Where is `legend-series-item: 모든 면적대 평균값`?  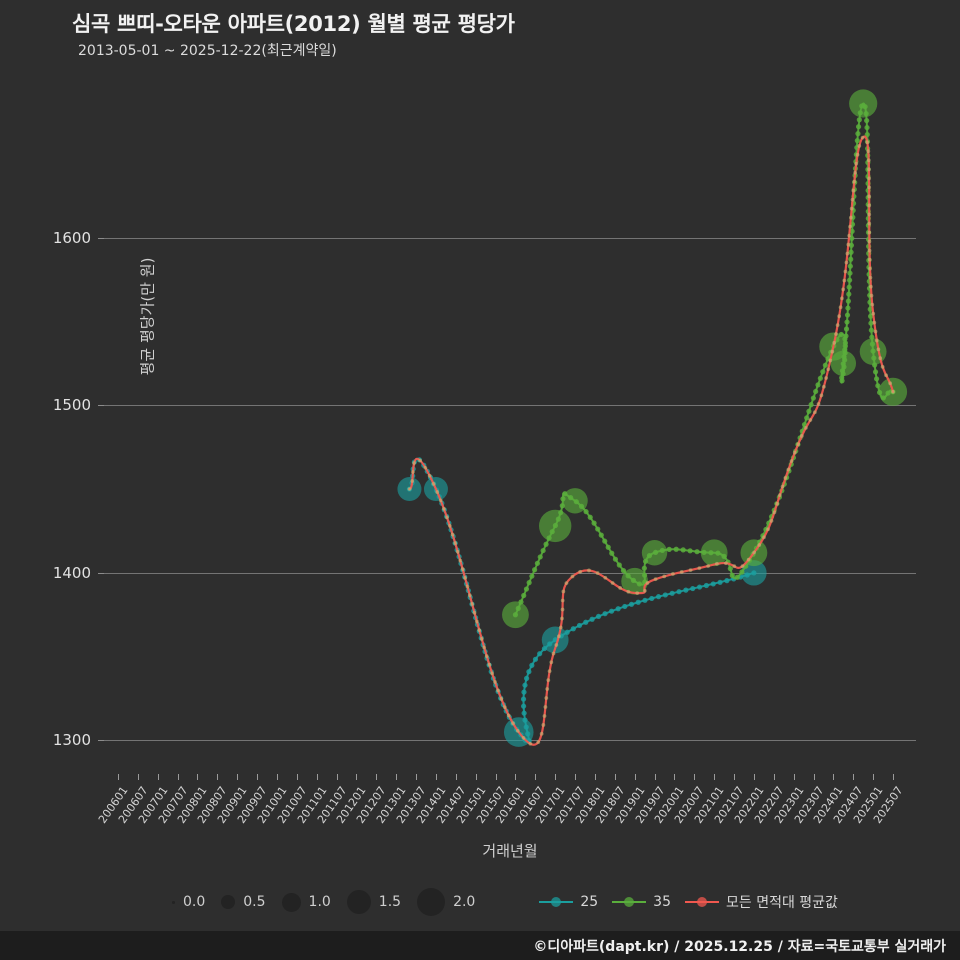 legend-series-item: 모든 면적대 평균값 is located at coordinates (761, 902).